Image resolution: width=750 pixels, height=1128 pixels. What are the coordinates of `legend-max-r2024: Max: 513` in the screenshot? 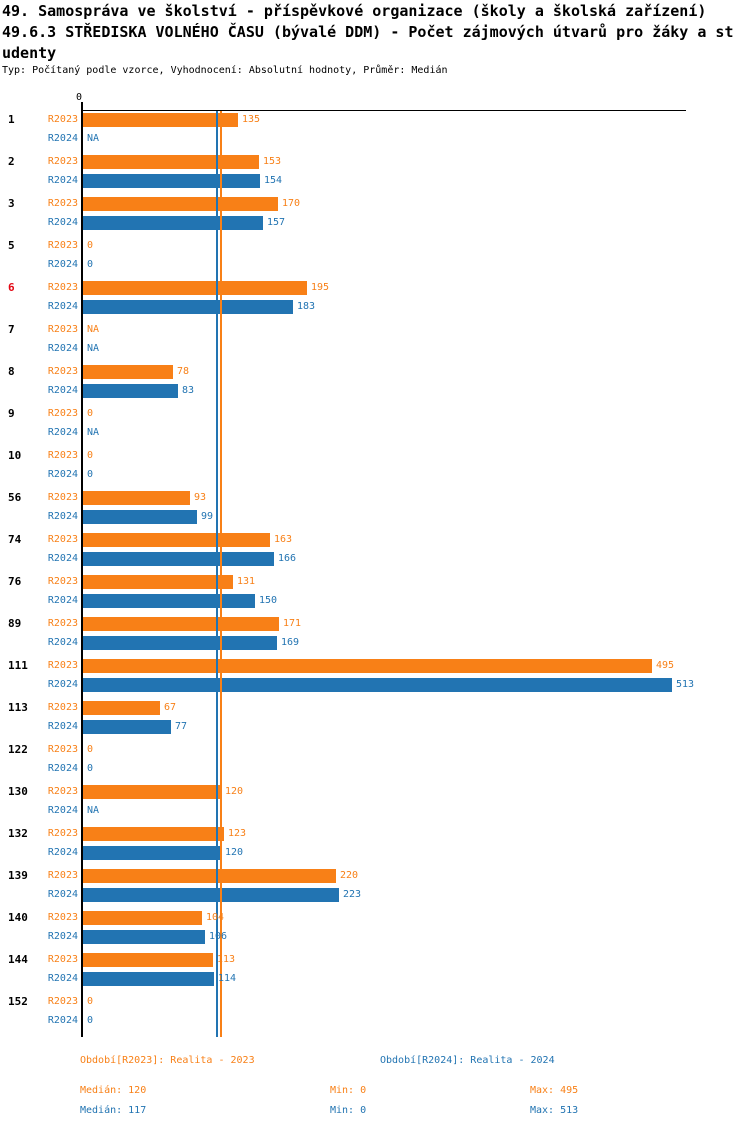 It's located at (554, 1110).